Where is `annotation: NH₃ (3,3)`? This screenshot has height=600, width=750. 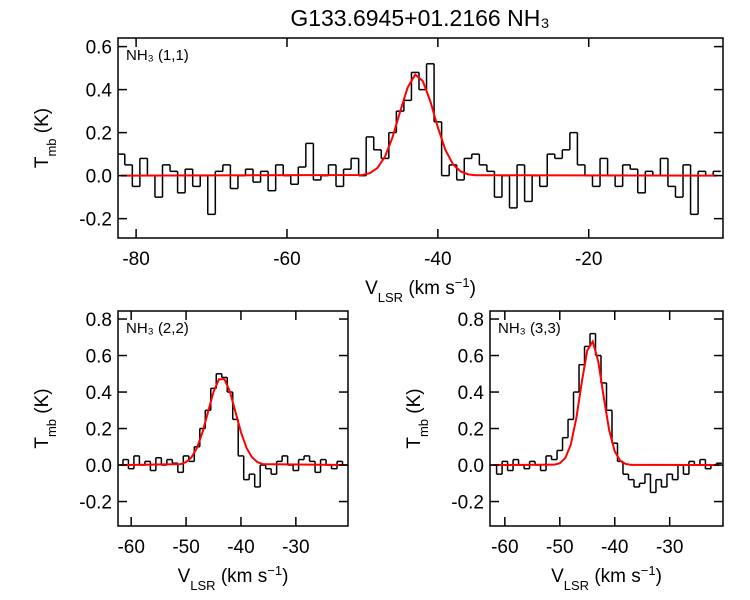
annotation: NH₃ (3,3) is located at coordinates (529, 328).